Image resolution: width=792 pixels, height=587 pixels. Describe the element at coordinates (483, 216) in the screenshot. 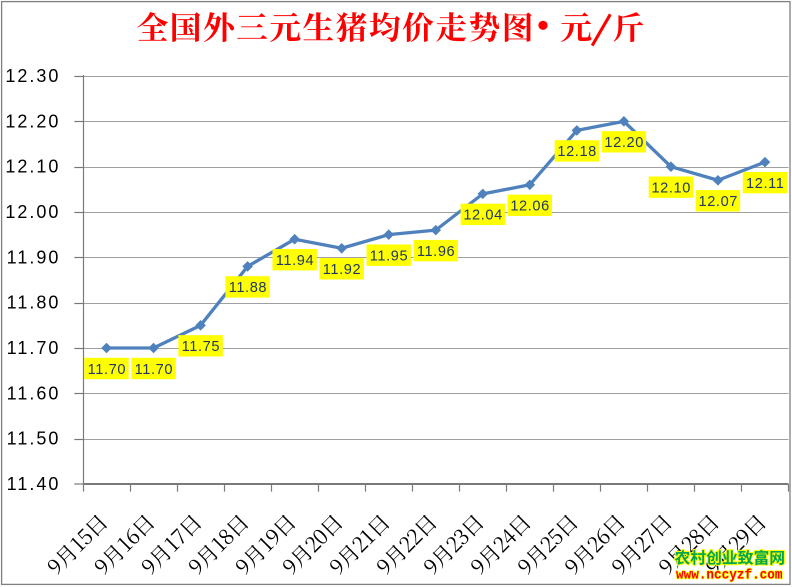

I see `svg-text: 12.04` at that location.